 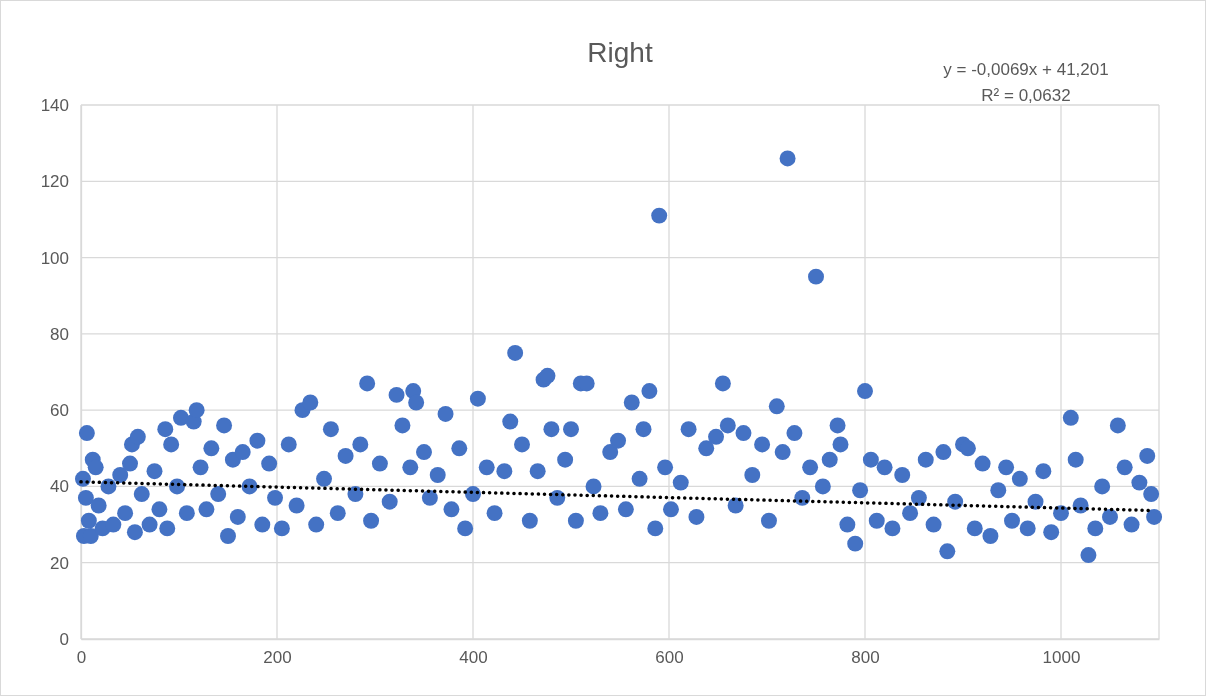 What do you see at coordinates (64, 639) in the screenshot?
I see `y-tick-label: 0` at bounding box center [64, 639].